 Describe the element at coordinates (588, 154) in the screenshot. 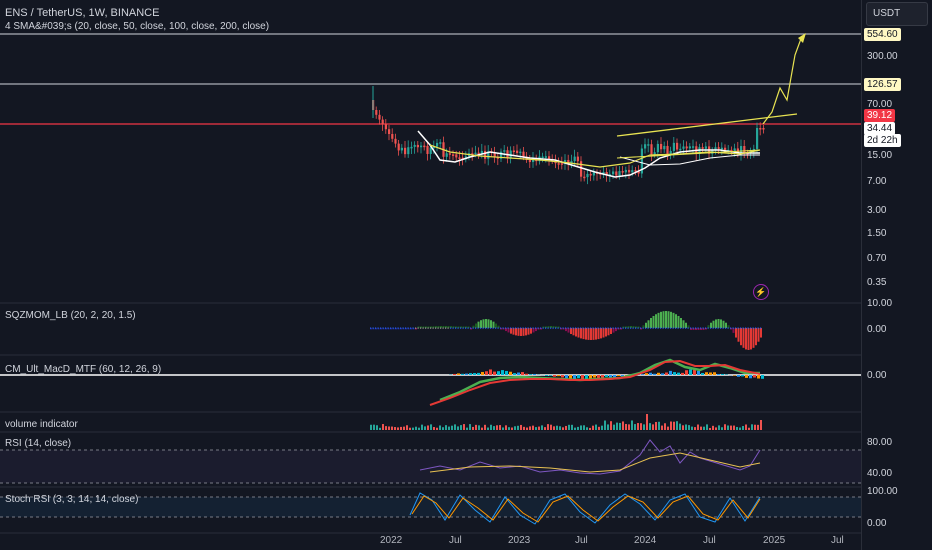

I see `sma-white` at that location.